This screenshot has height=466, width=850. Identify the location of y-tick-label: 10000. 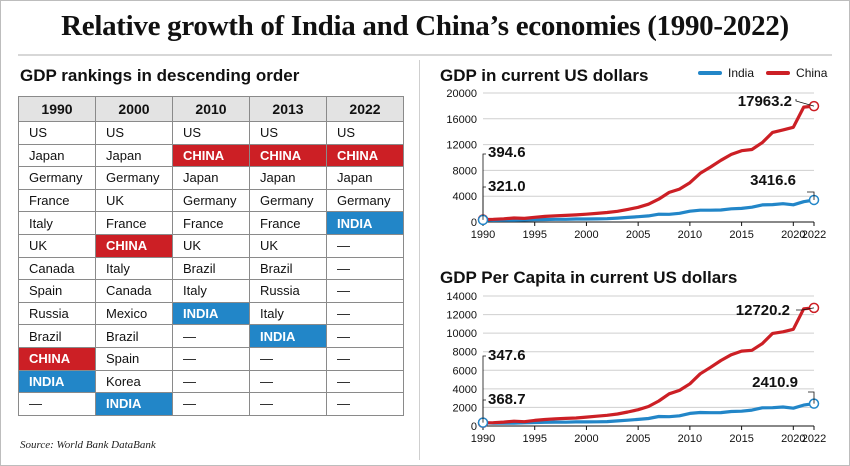
(461, 334).